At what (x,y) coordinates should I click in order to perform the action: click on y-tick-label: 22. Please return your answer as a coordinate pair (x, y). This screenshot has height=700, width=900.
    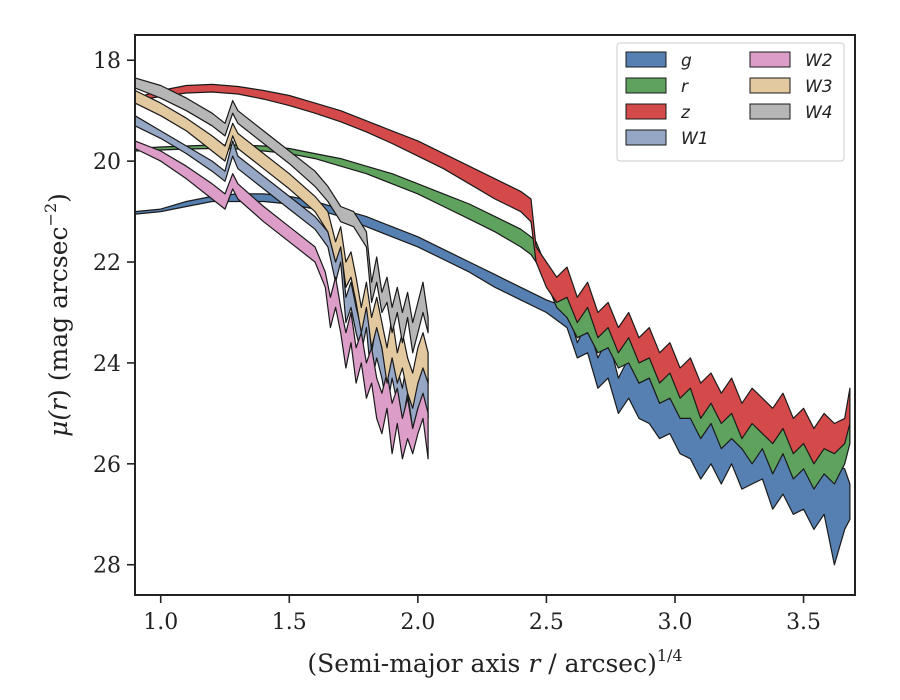
    Looking at the image, I should click on (107, 263).